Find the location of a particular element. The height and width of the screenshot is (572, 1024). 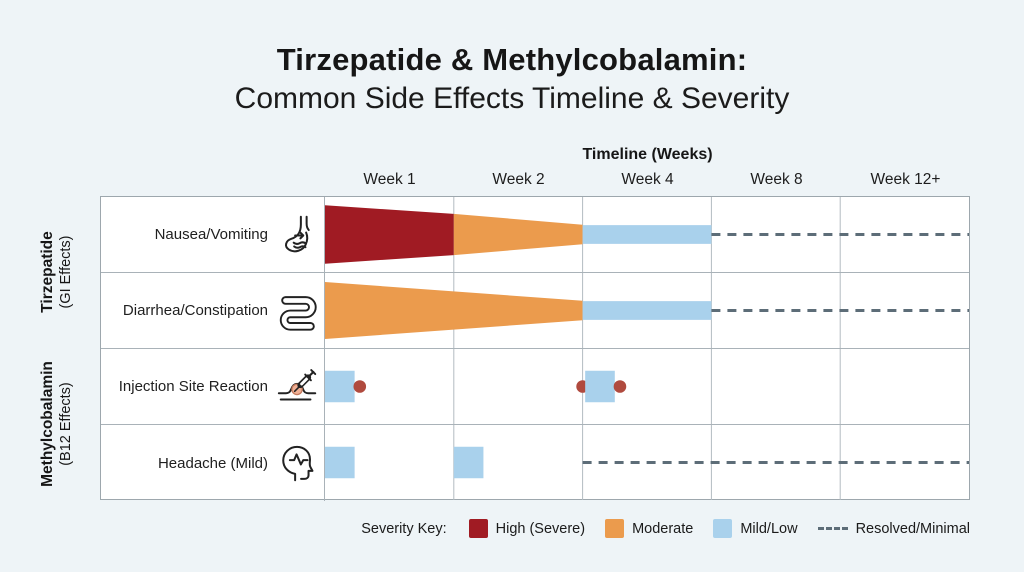

legend-title: Severity Key: is located at coordinates (404, 528).